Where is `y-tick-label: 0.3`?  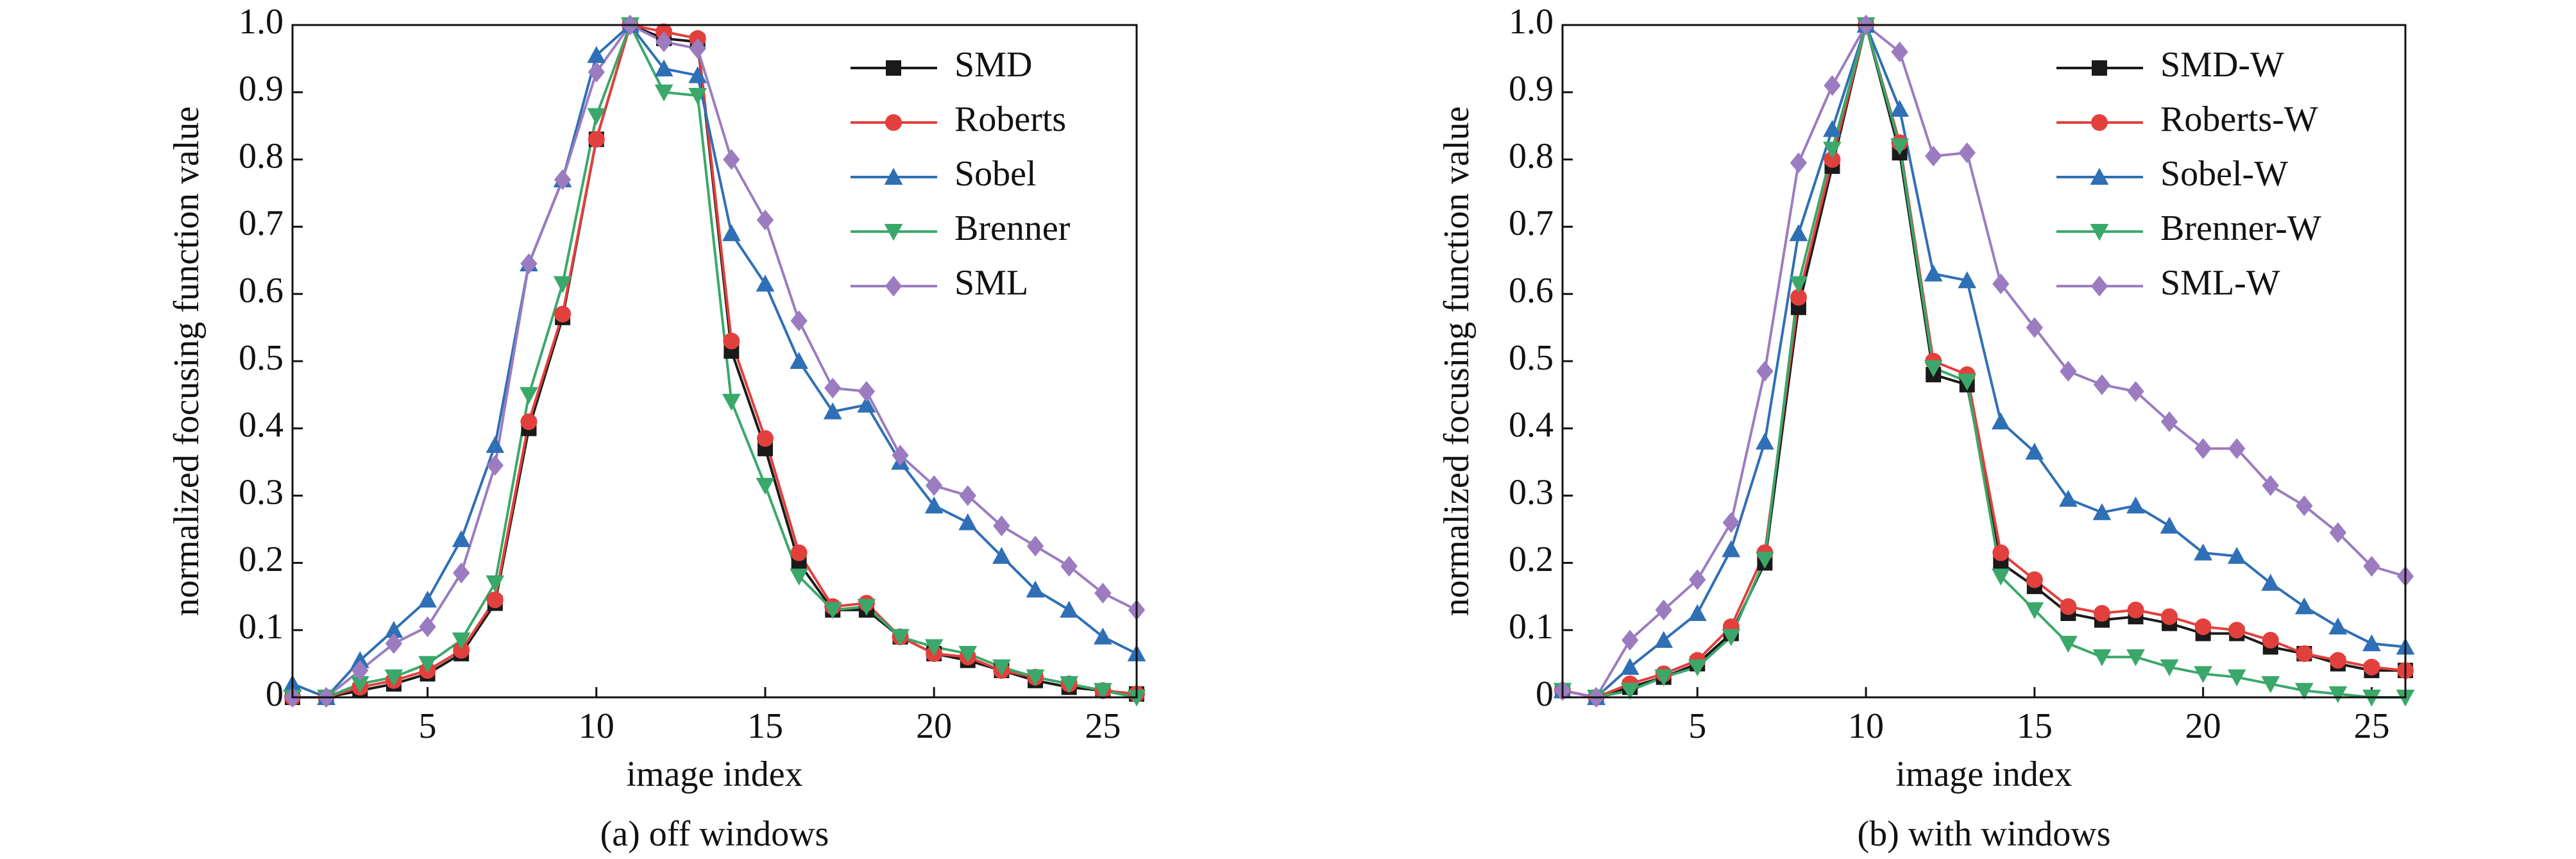 y-tick-label: 0.3 is located at coordinates (261, 492).